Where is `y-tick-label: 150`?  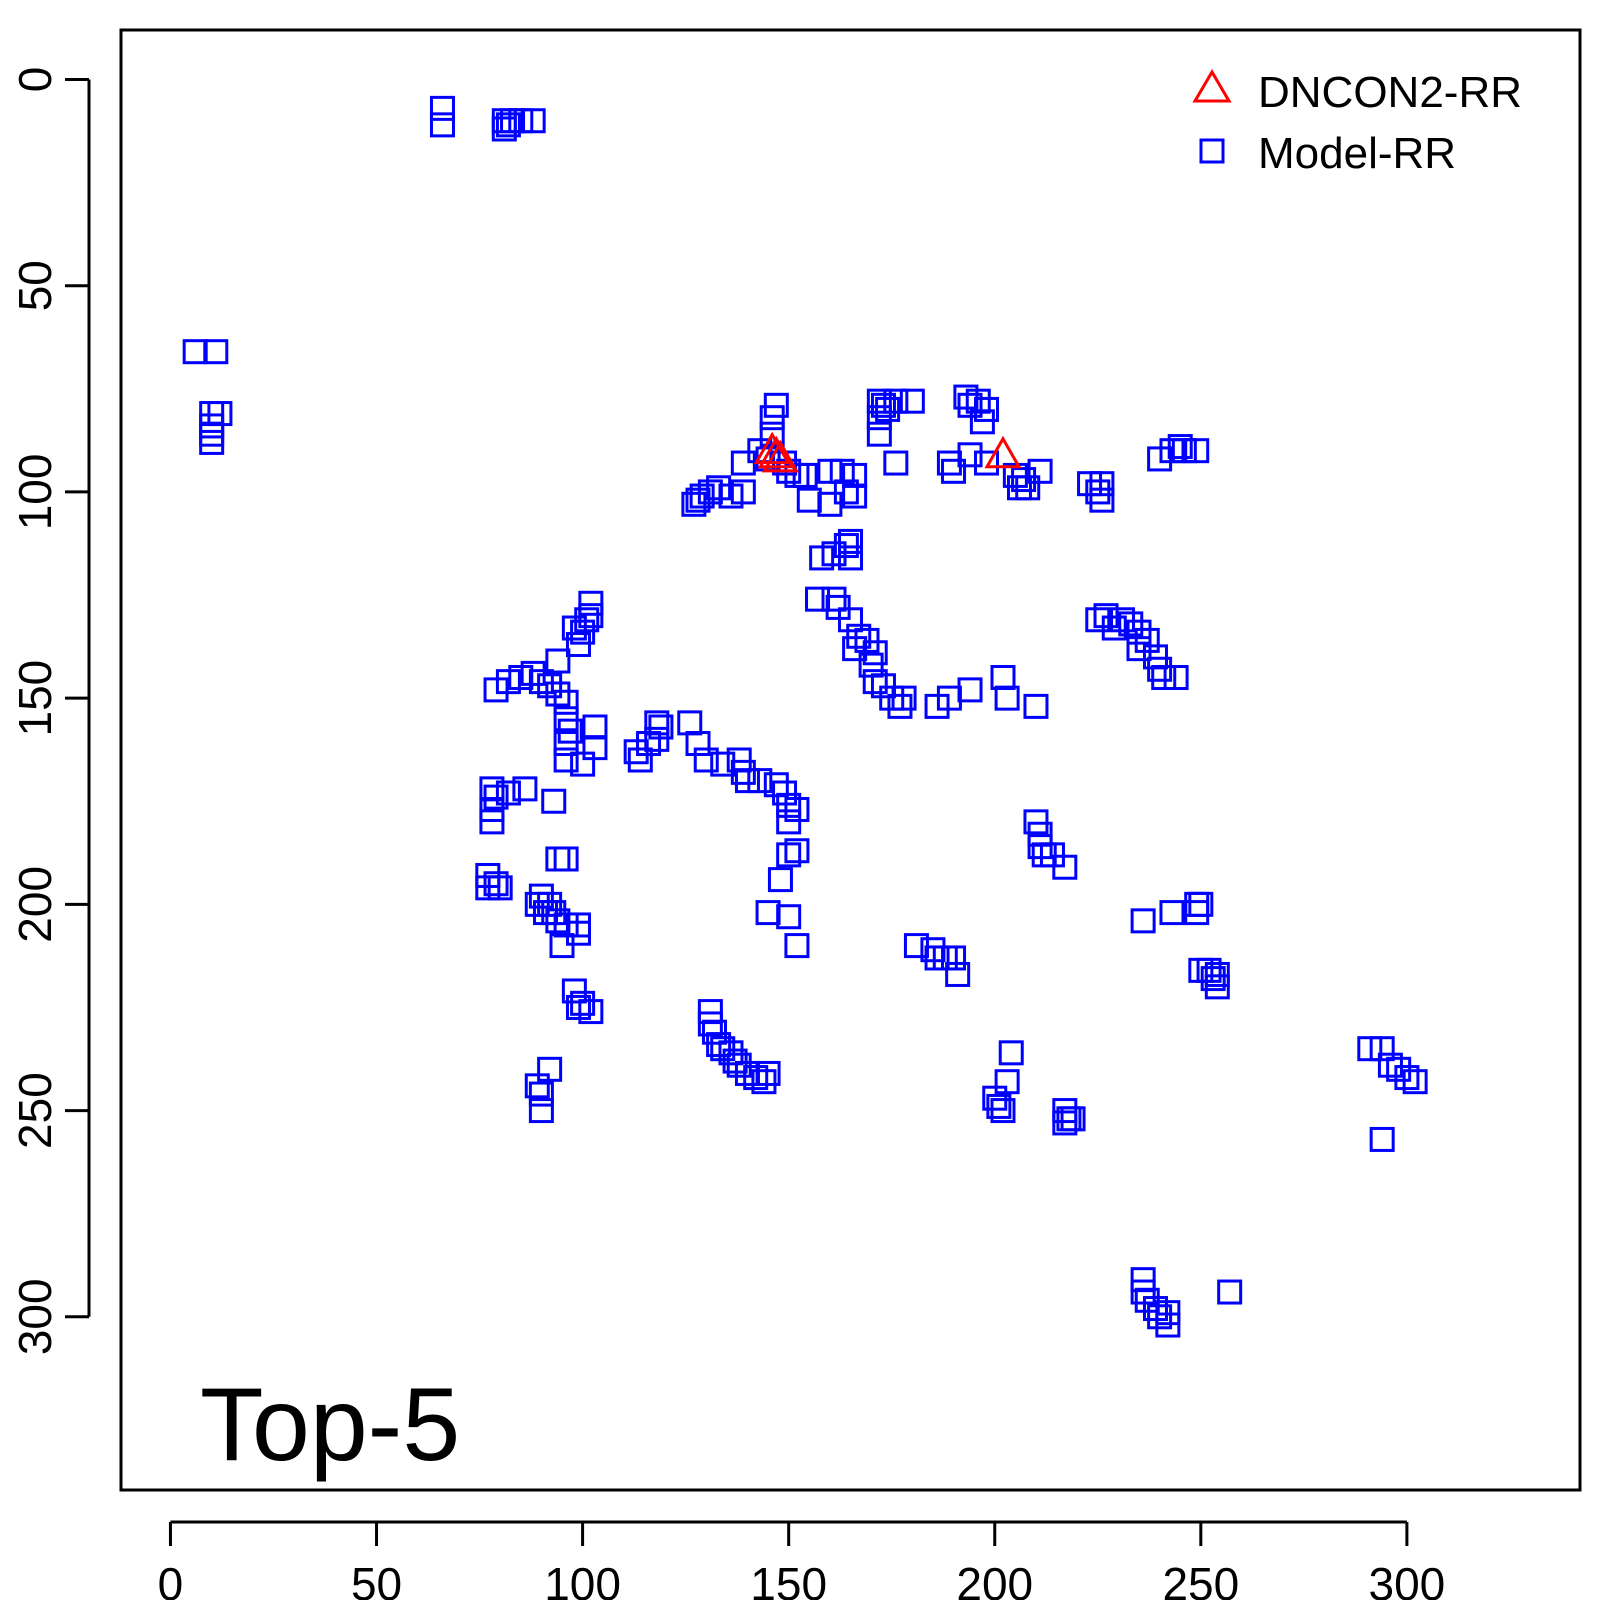
y-tick-label: 150 is located at coordinates (35, 698).